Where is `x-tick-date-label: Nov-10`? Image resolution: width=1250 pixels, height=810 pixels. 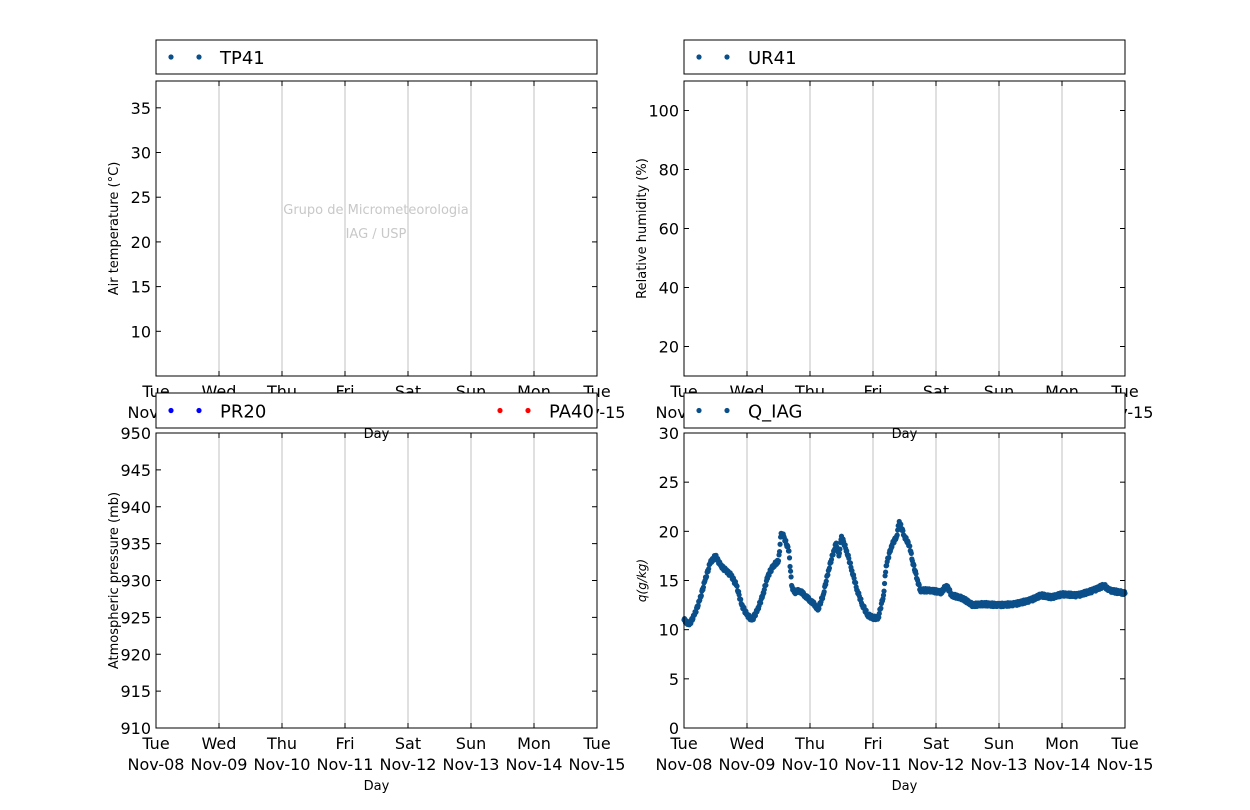
x-tick-date-label: Nov-10 is located at coordinates (282, 764).